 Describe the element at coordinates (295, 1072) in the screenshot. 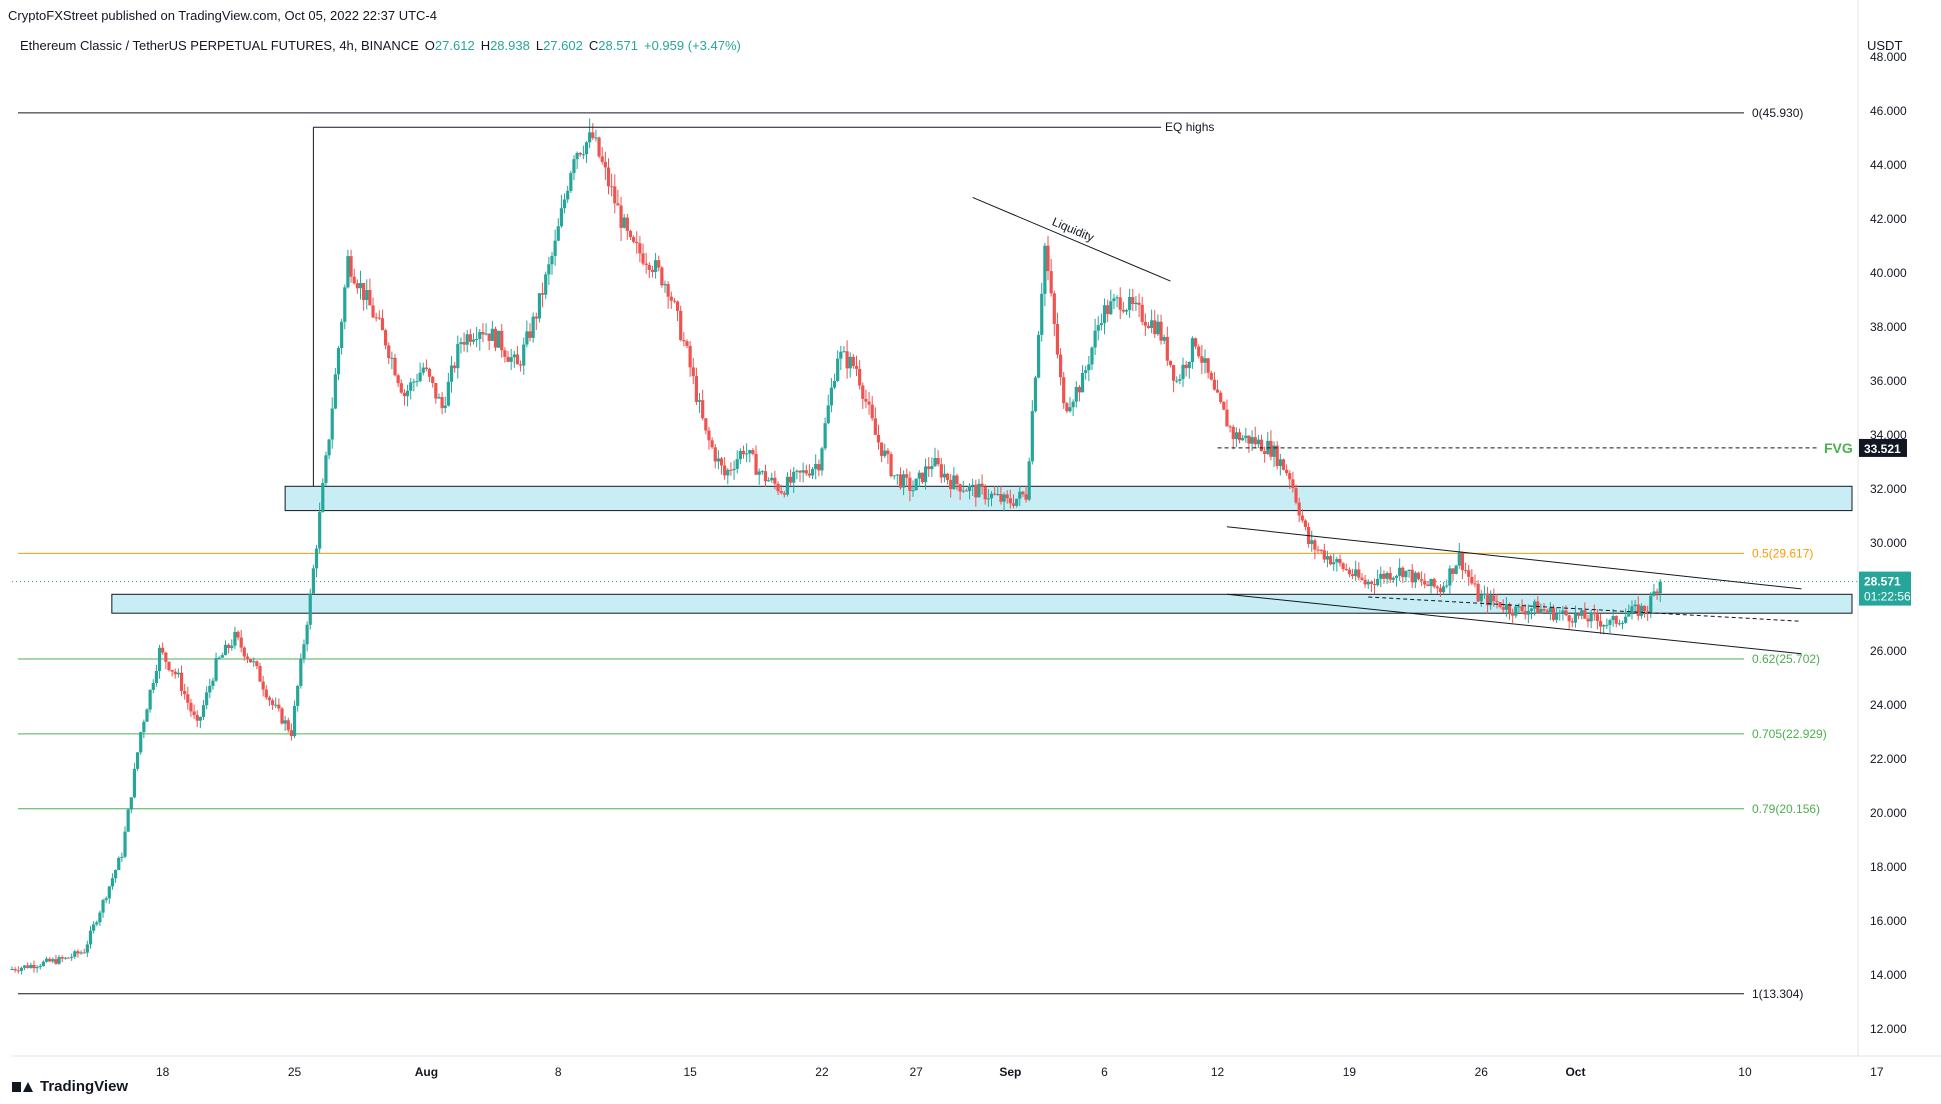

I see `x-tick-label: 25` at that location.